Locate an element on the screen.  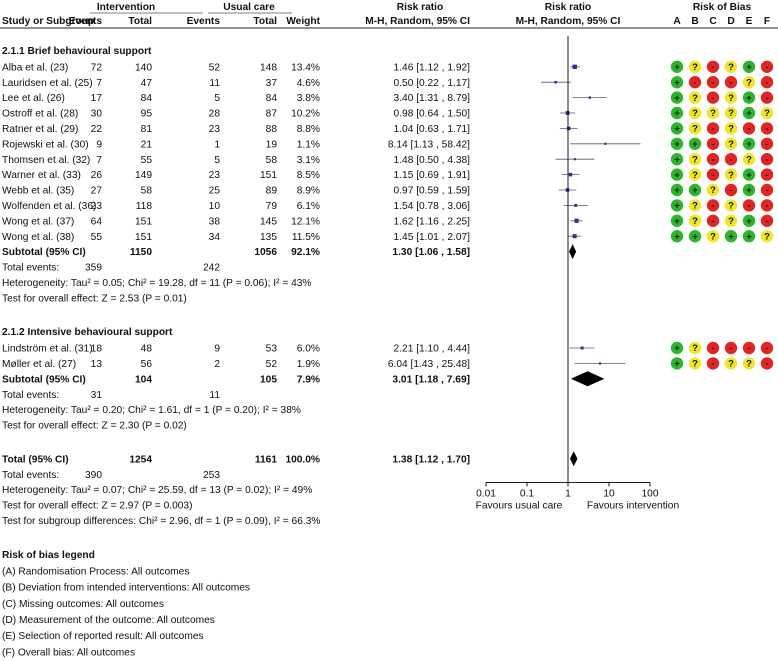
overall-total-events-usual-care: 253 is located at coordinates (211, 475).